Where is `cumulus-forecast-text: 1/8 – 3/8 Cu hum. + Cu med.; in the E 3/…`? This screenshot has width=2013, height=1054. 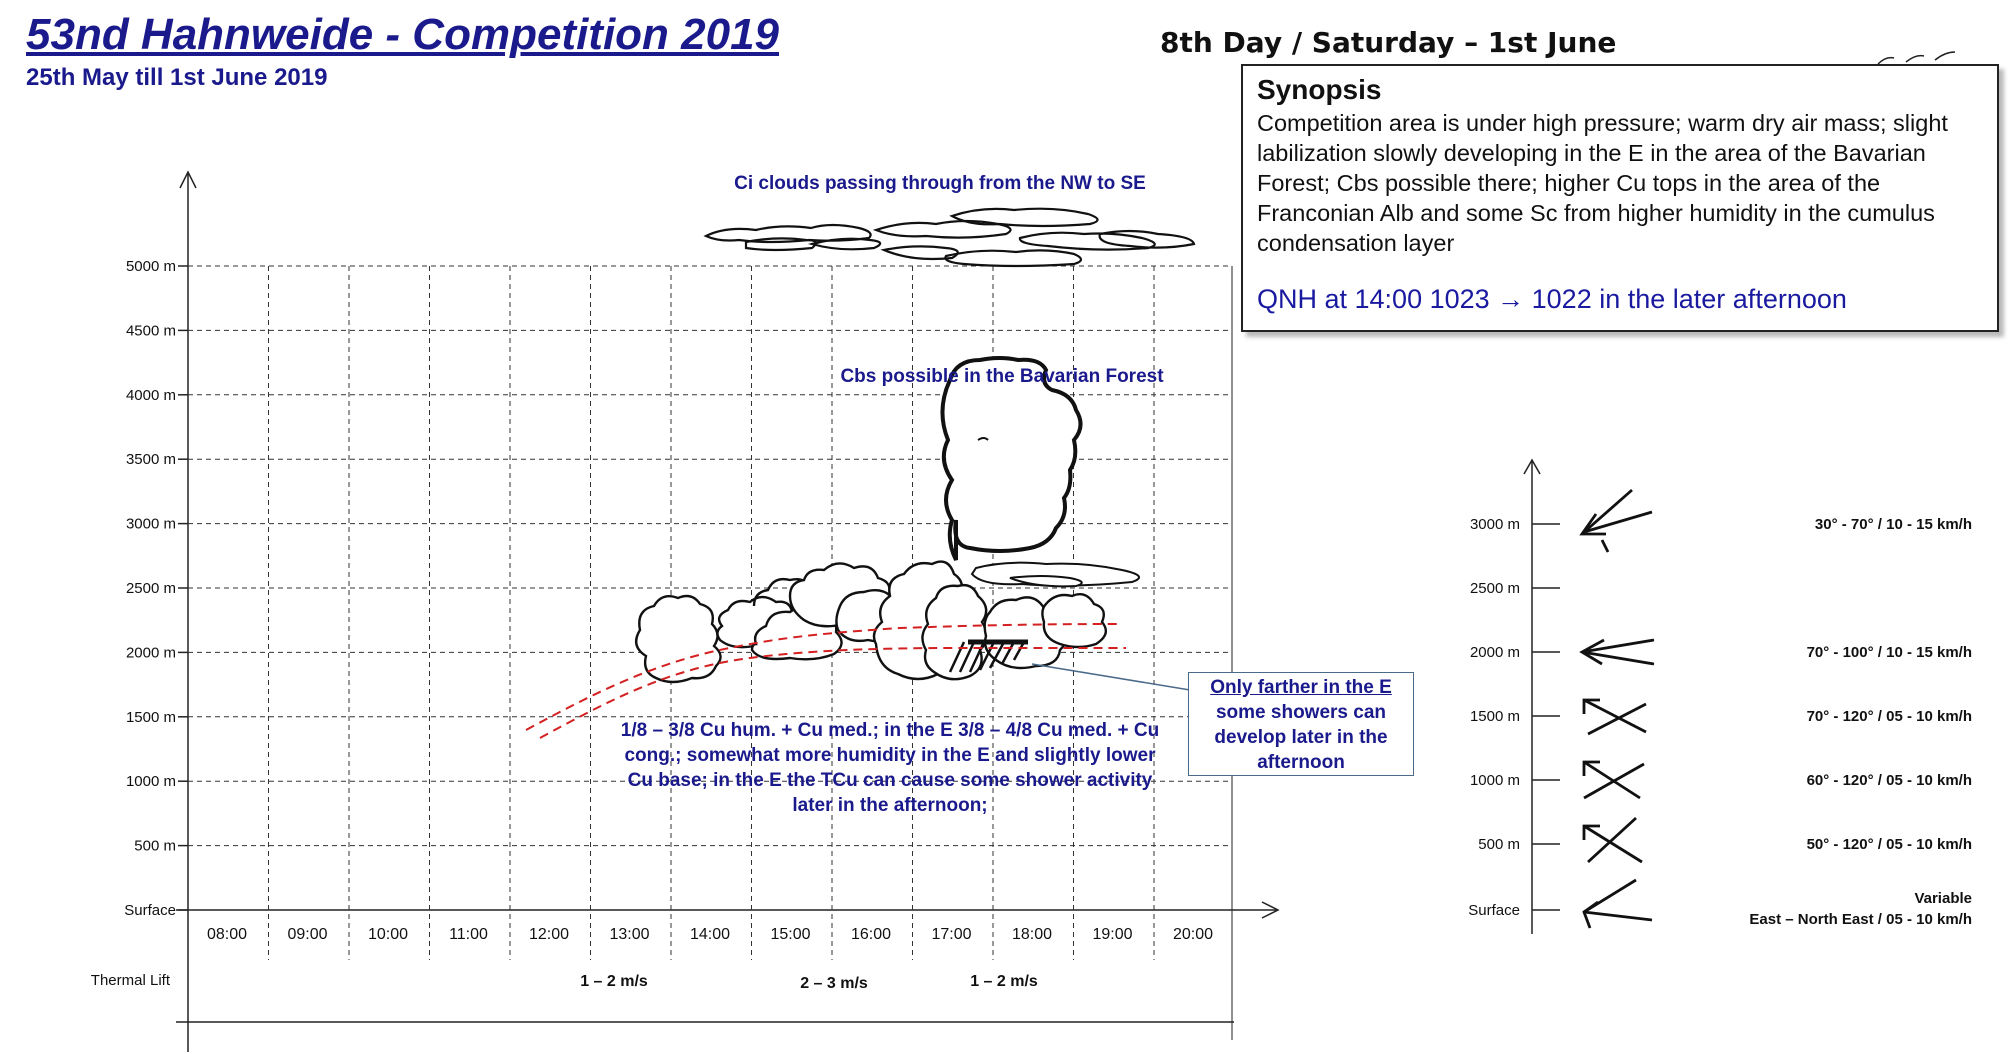
cumulus-forecast-text: 1/8 – 3/8 Cu hum. + Cu med.; in the E 3/… is located at coordinates (890, 768).